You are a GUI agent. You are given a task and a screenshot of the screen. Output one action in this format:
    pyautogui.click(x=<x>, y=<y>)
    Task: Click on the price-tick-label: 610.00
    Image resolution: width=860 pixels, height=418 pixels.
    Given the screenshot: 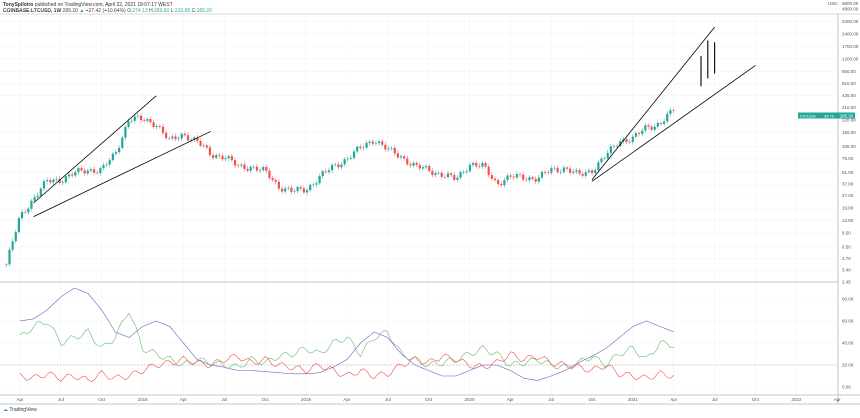 What is the action you would take?
    pyautogui.click(x=849, y=83)
    